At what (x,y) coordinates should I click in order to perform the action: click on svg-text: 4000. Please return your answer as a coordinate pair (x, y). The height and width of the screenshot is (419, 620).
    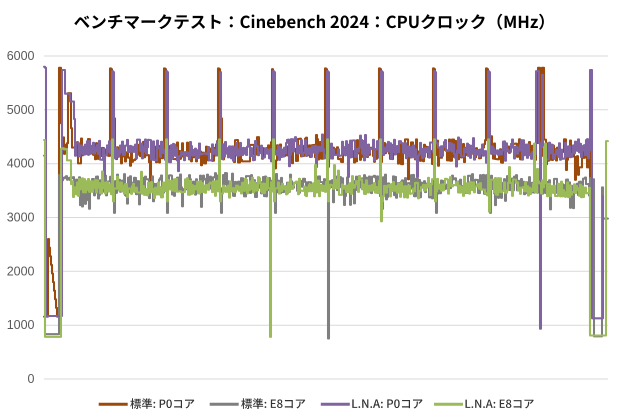
    Looking at the image, I should click on (21, 164).